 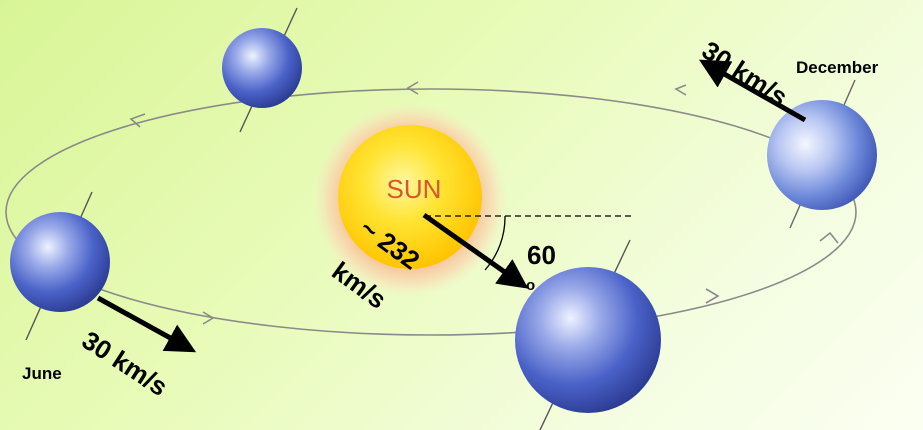 I want to click on orbit-arrow-right, so click(x=829, y=237).